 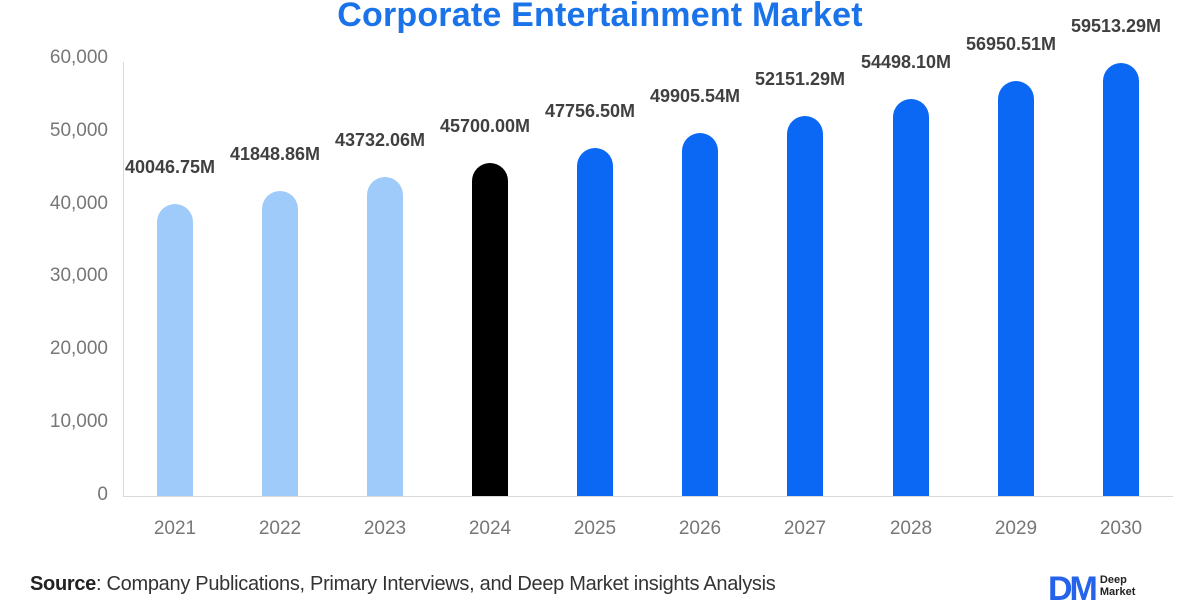 I want to click on logo-mark: DM, so click(x=1073, y=589).